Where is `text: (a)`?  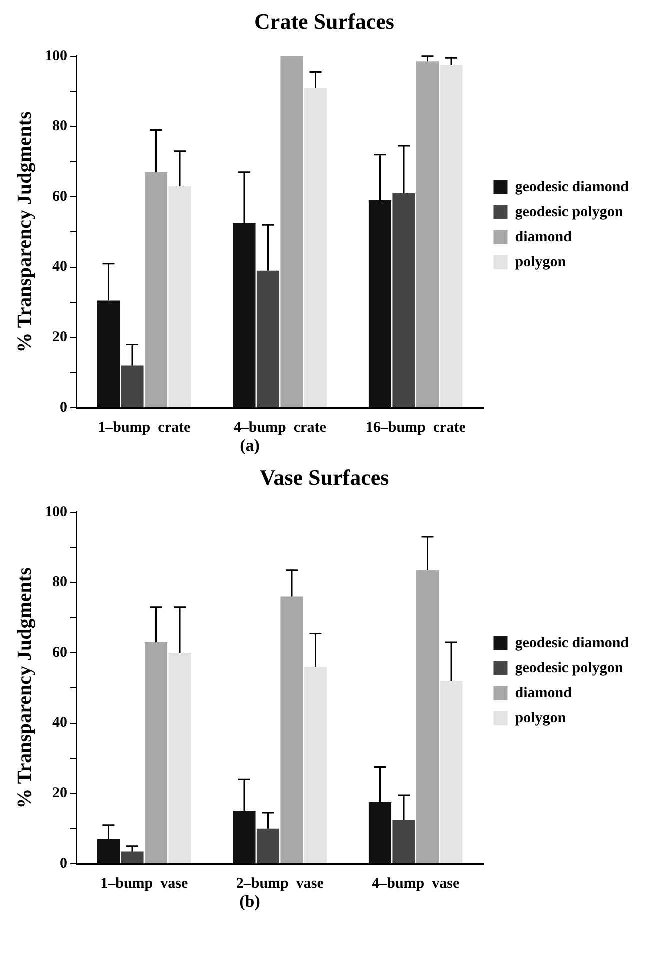
text: (a) is located at coordinates (250, 446).